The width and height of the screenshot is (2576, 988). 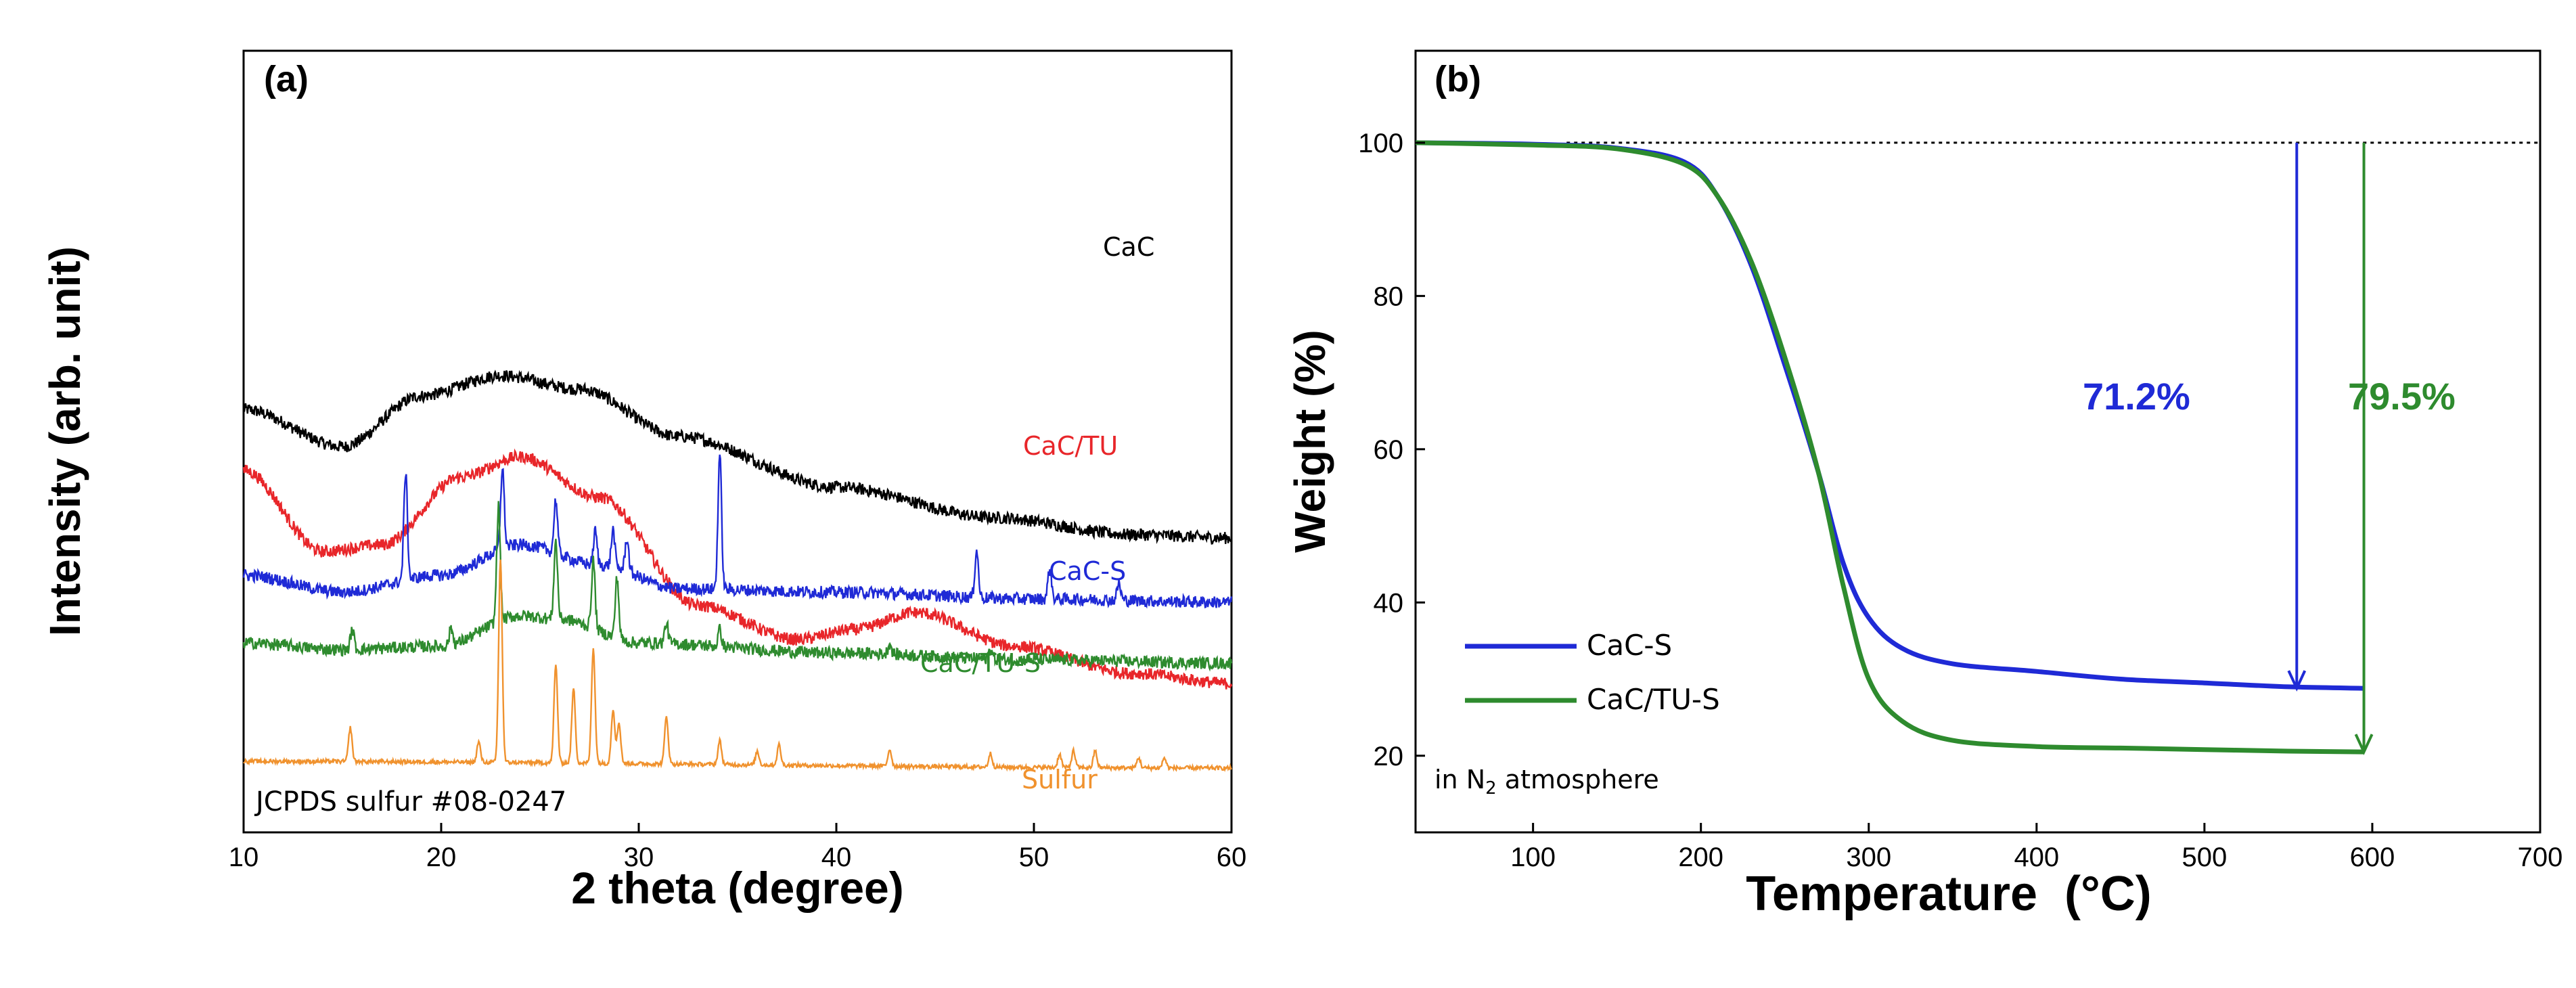 What do you see at coordinates (1533, 857) in the screenshot?
I see `b-x-tick-label-100: 100` at bounding box center [1533, 857].